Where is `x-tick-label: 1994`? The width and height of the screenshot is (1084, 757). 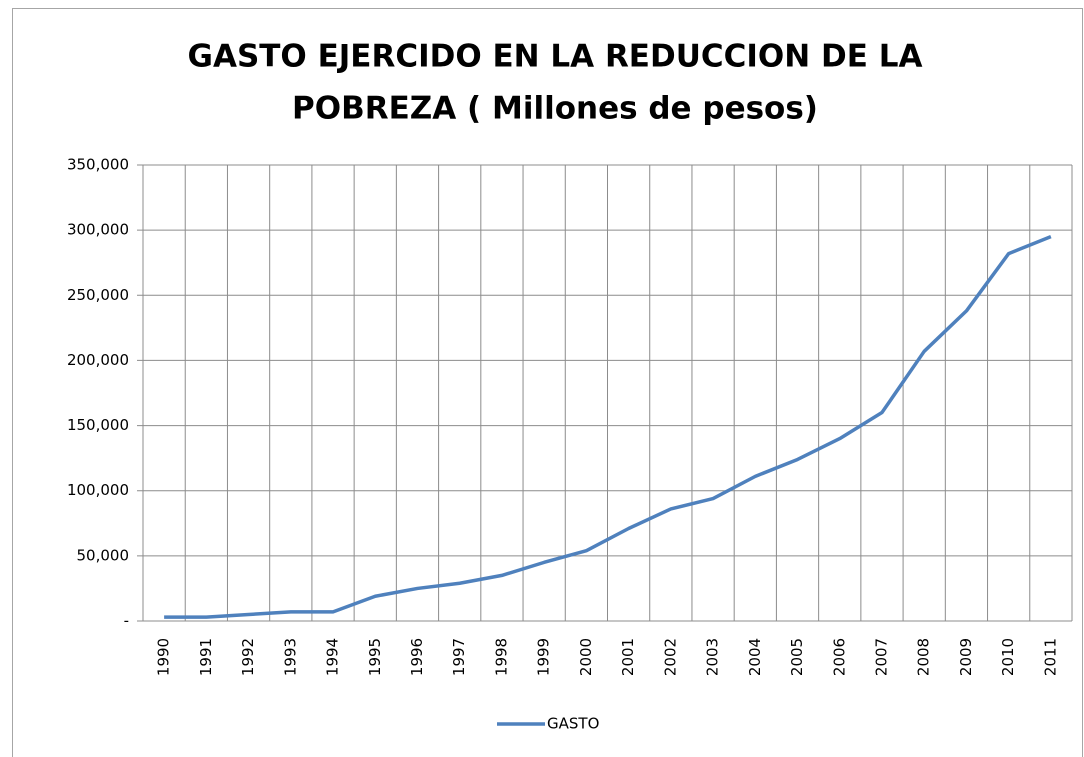
x-tick-label: 1994 is located at coordinates (333, 657).